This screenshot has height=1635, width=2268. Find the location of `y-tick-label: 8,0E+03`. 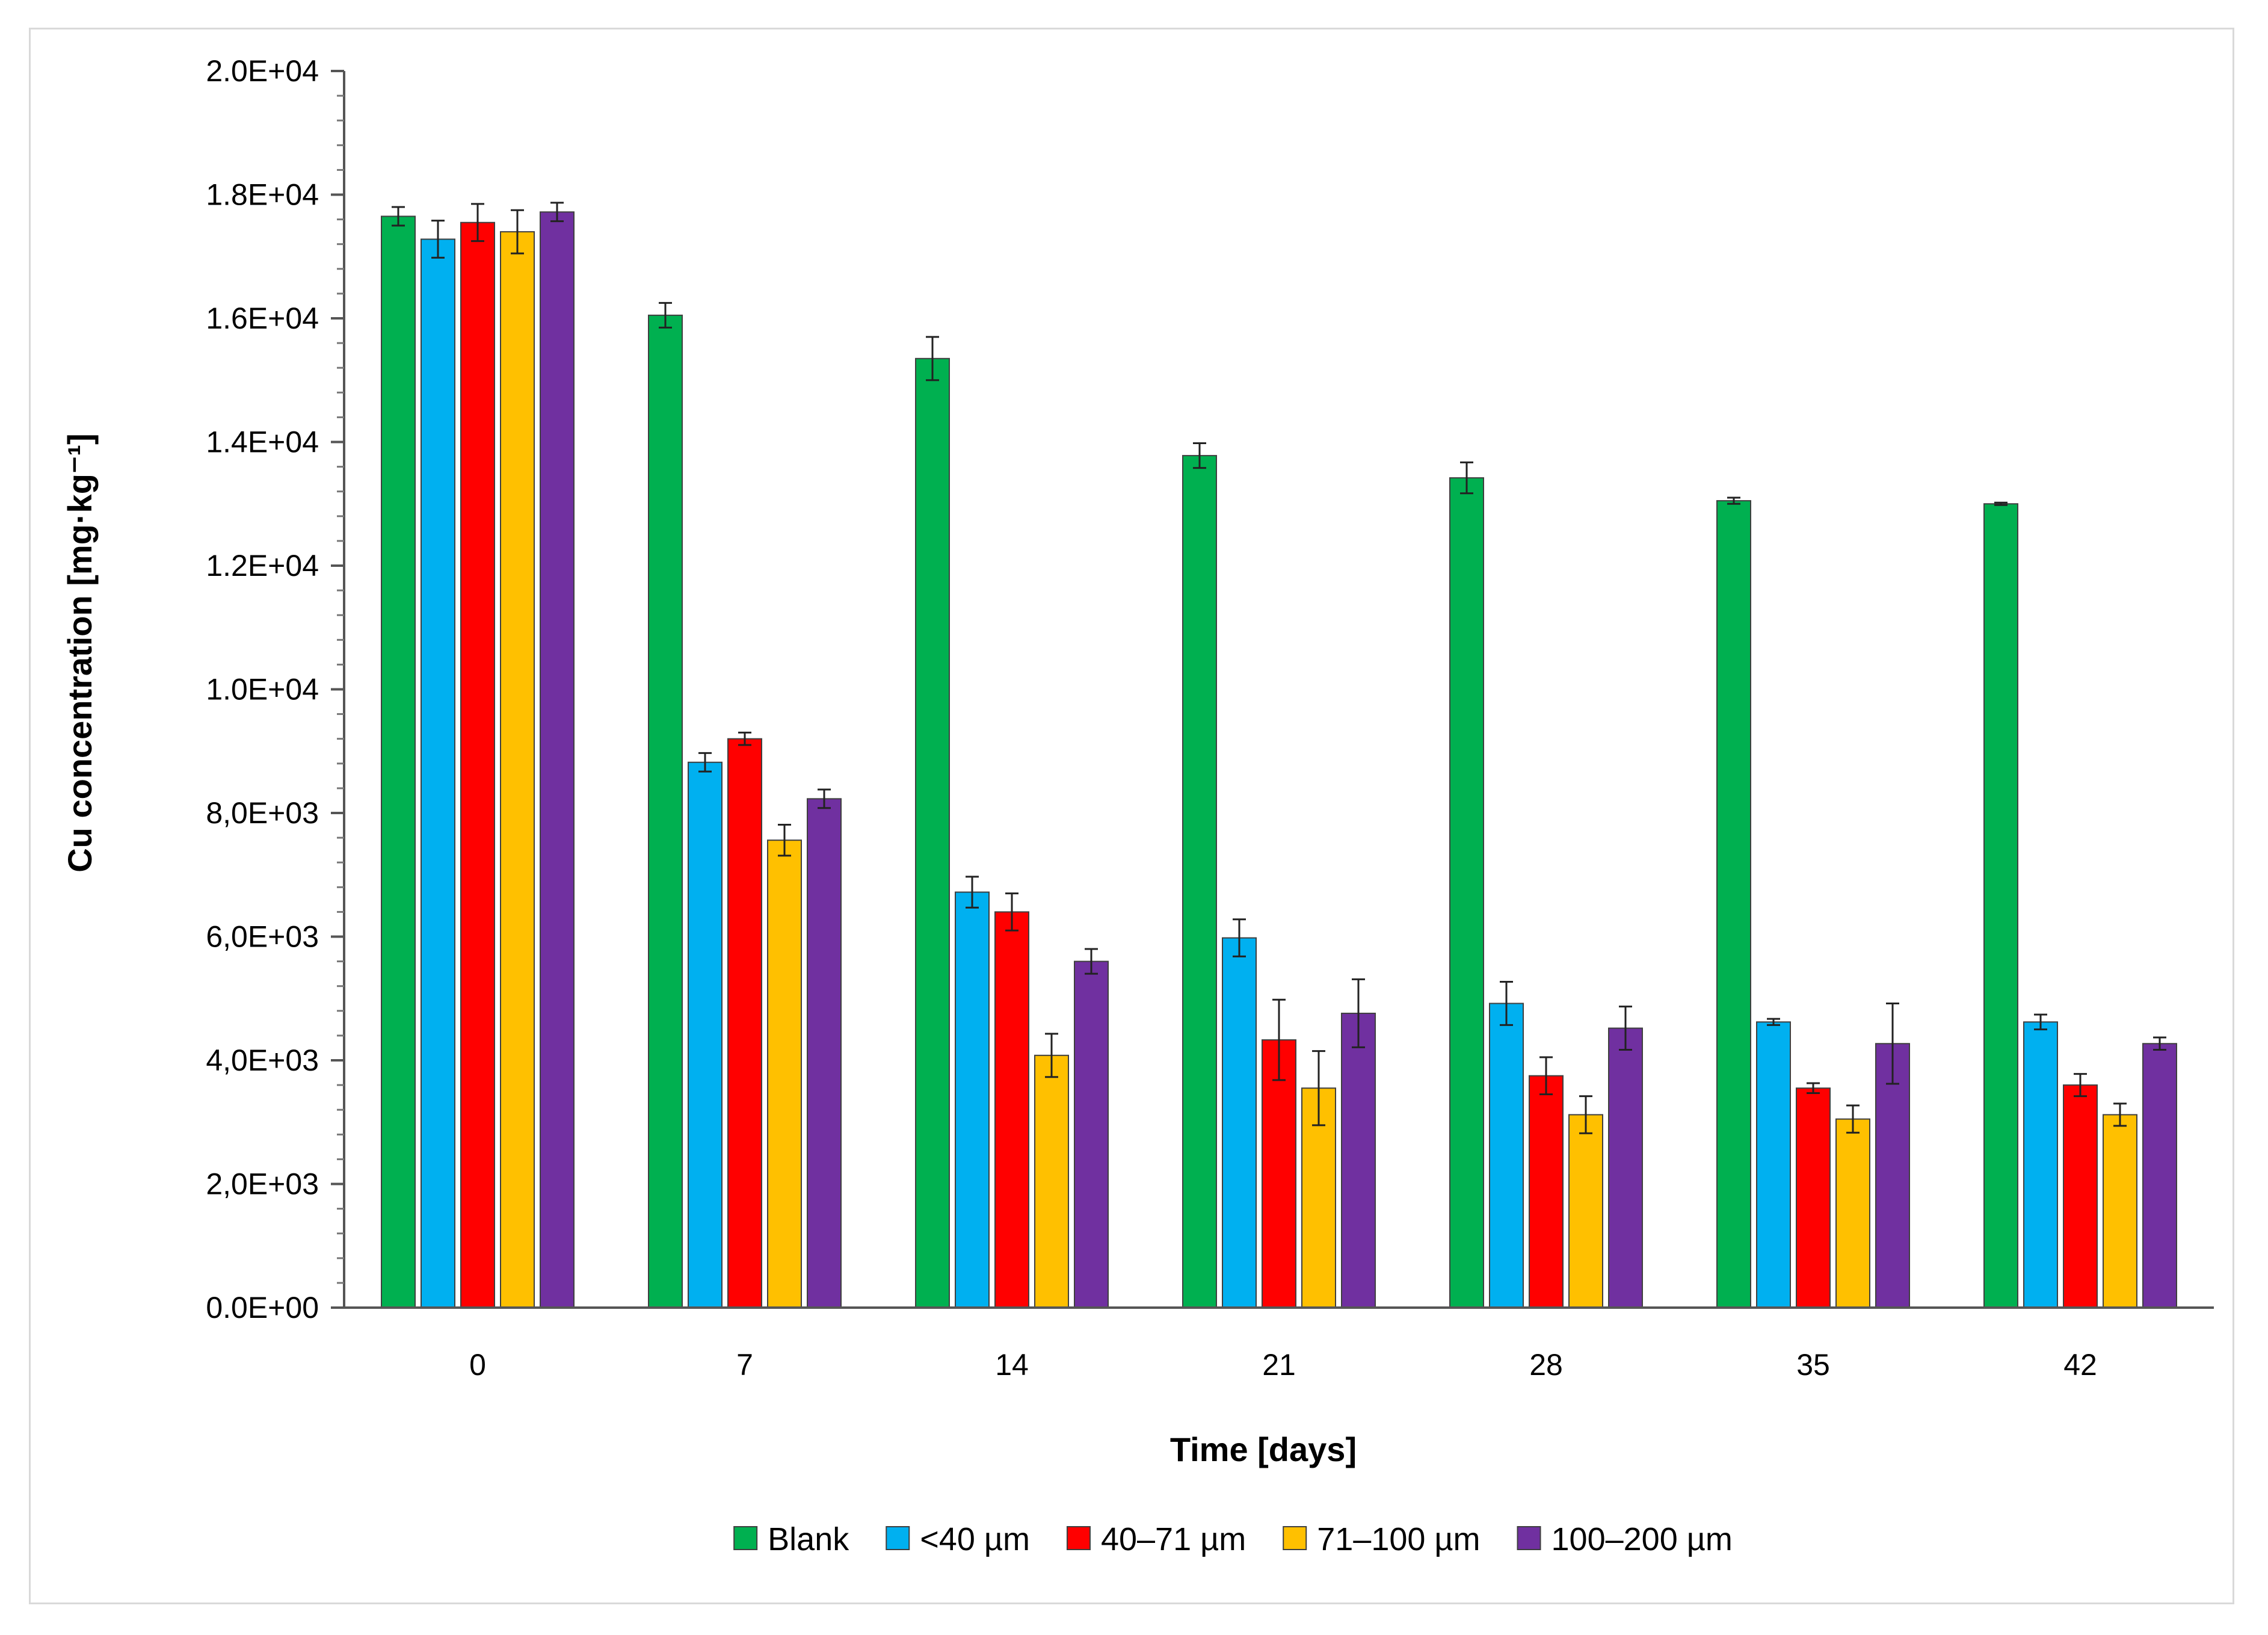

y-tick-label: 8,0E+03 is located at coordinates (262, 813).